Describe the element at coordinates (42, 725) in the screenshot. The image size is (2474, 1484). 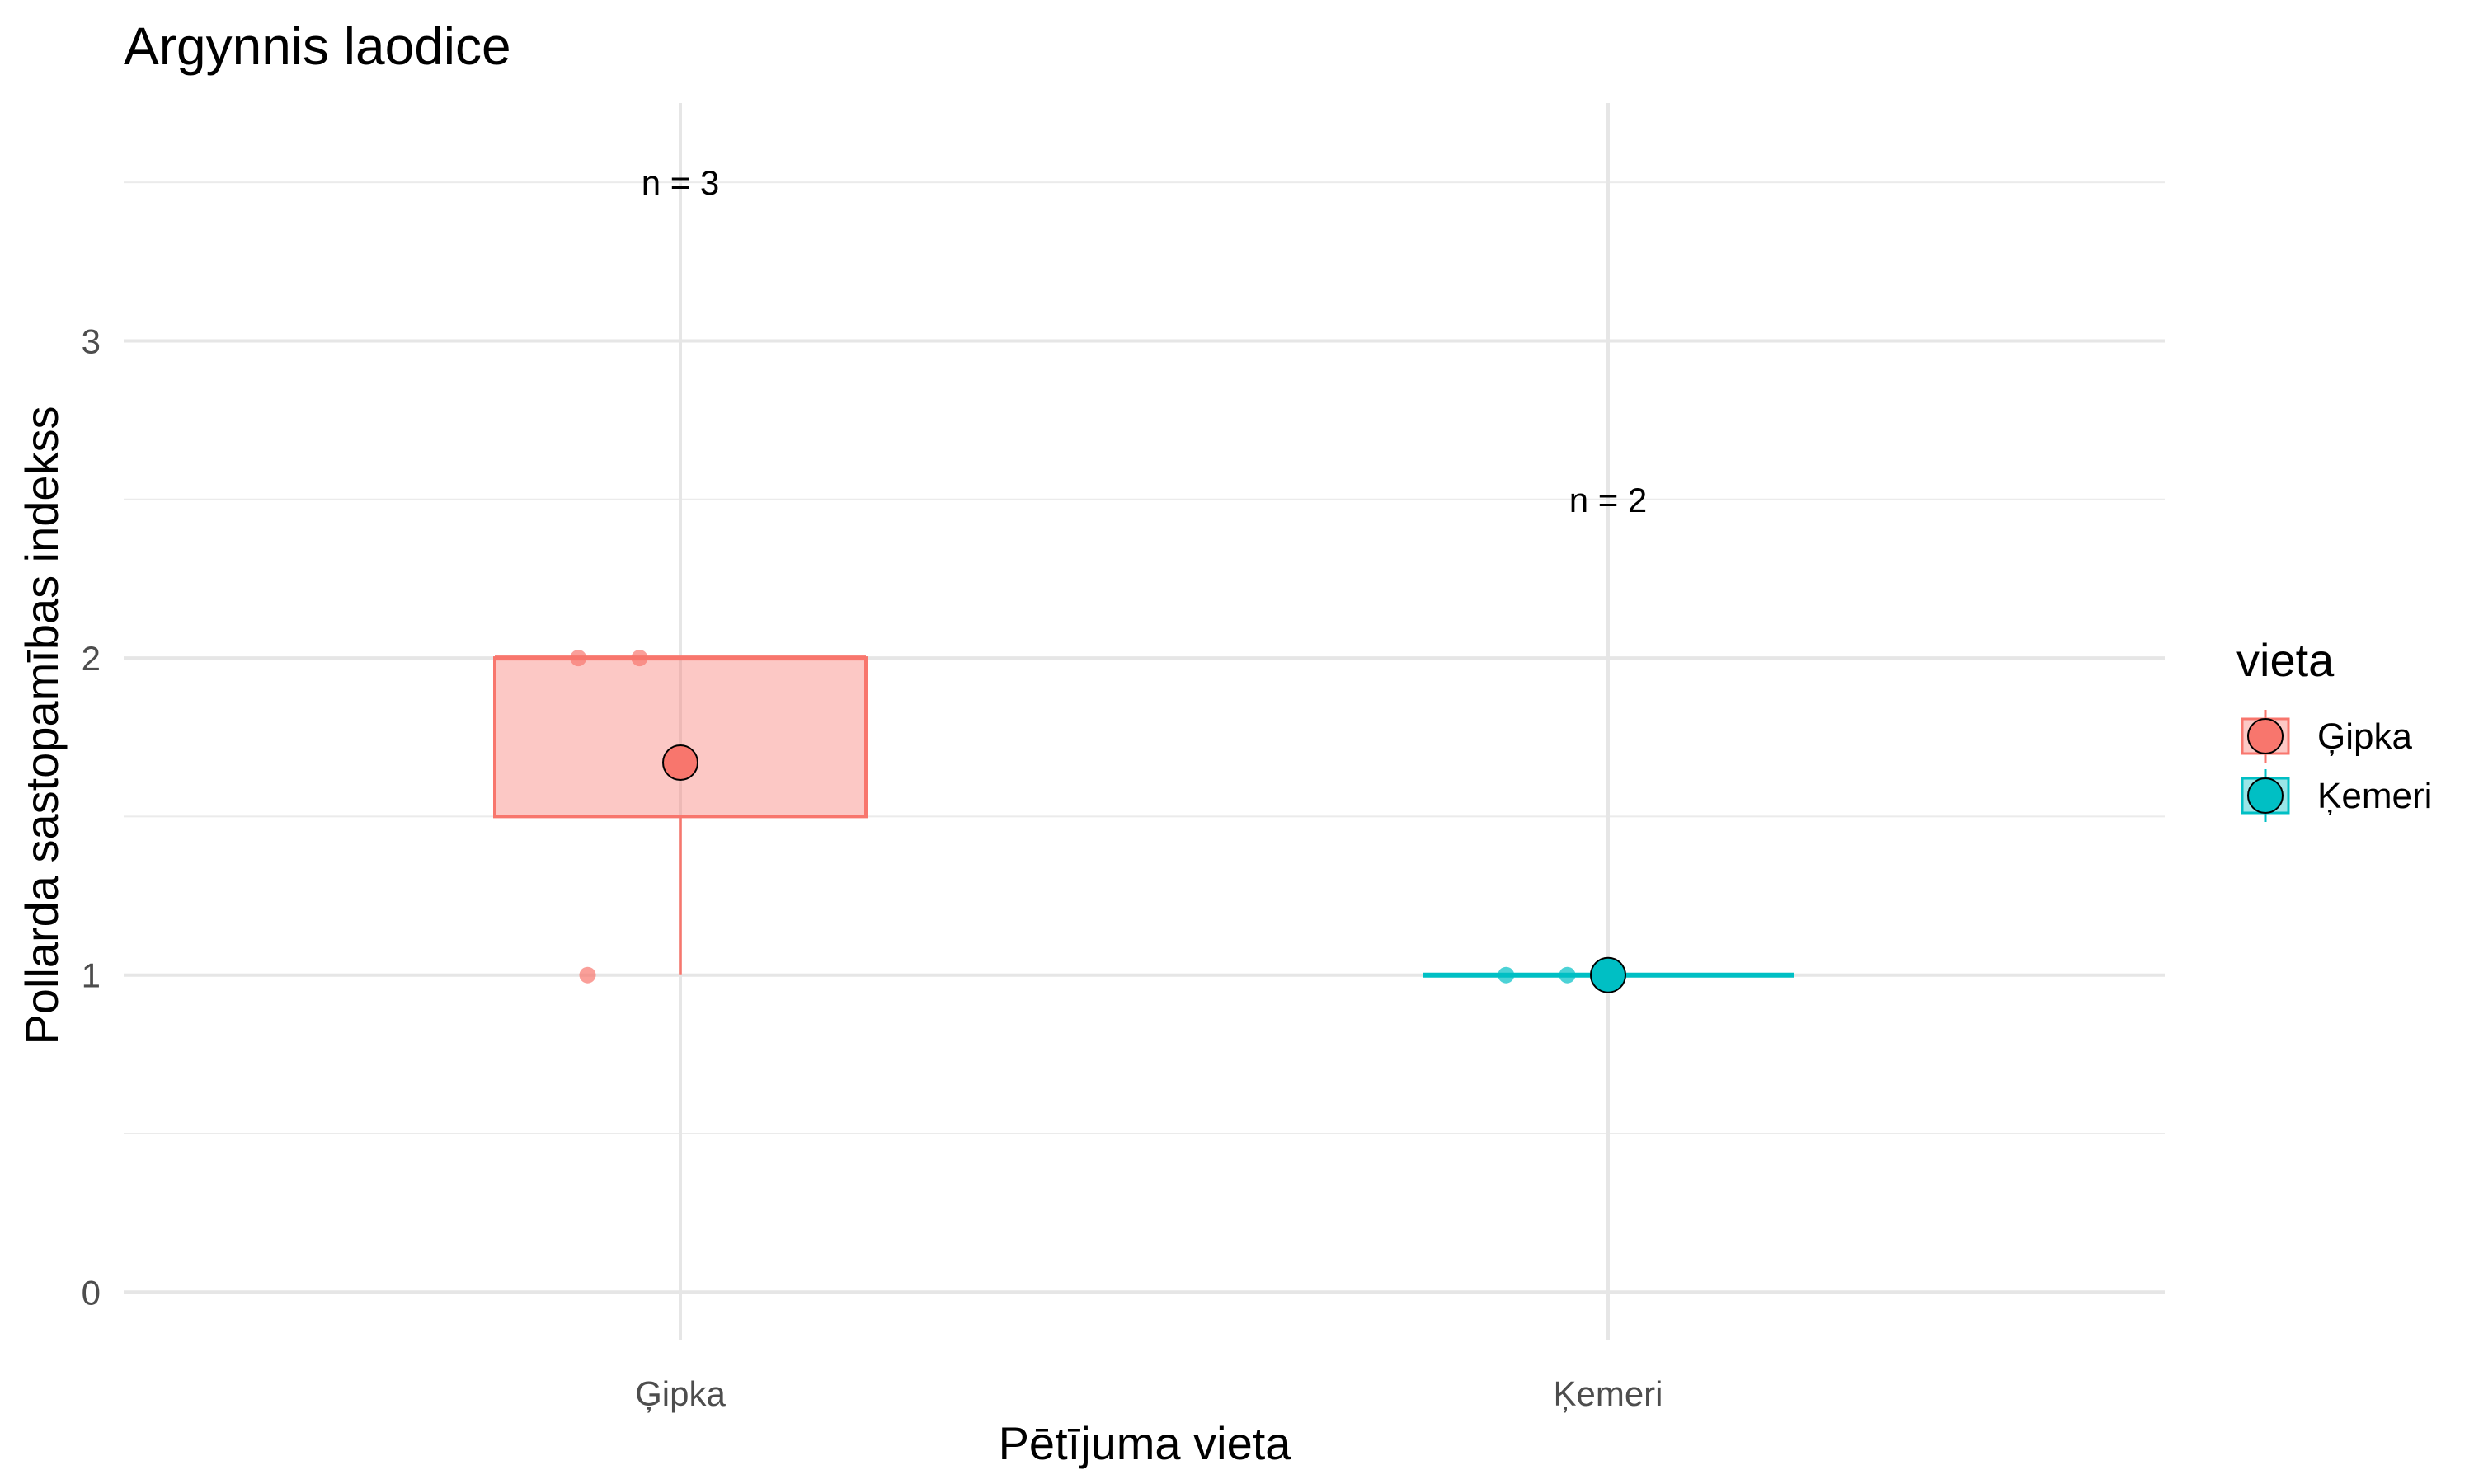
I see `y-axis-title: Pollarda sastopamības indekss` at that location.